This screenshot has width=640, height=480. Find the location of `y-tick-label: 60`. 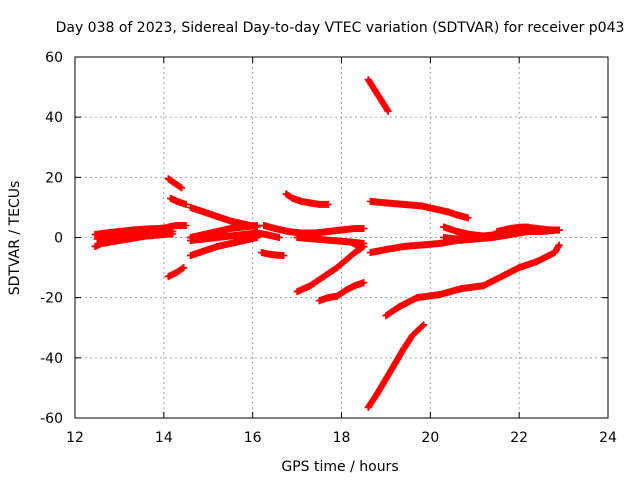

y-tick-label: 60 is located at coordinates (54, 58).